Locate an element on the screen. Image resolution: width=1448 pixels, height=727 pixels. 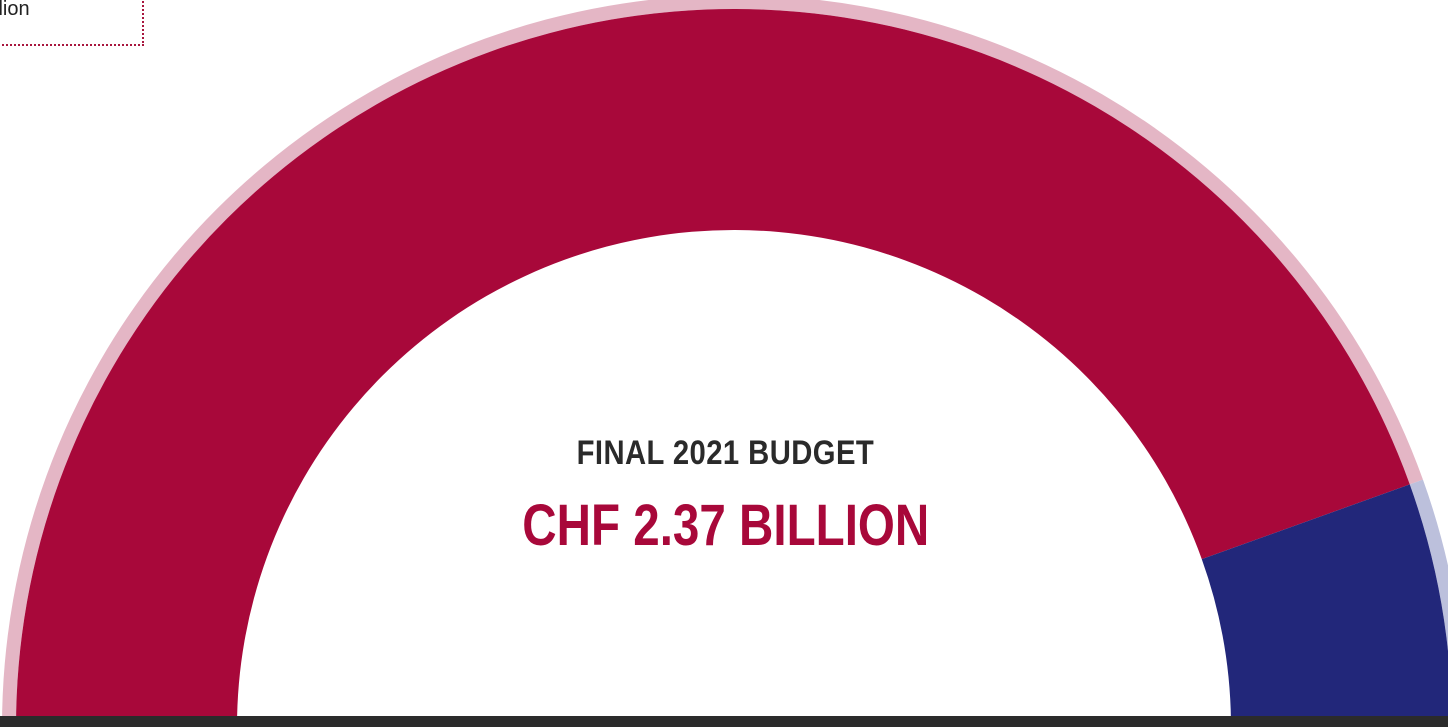
callout-label: llion is located at coordinates (15, 10).